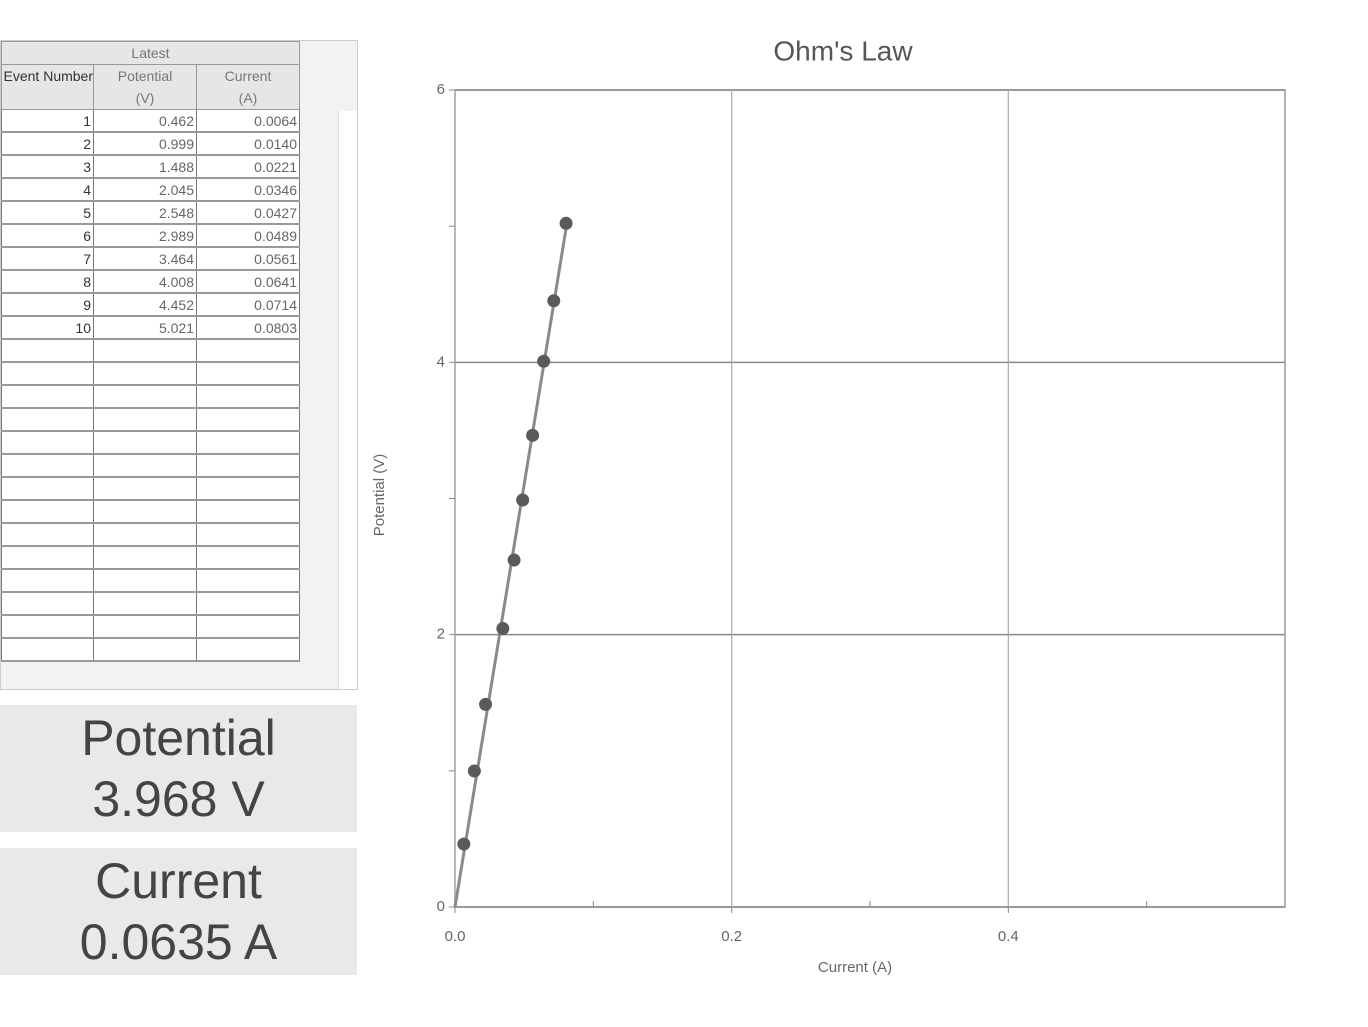 This screenshot has height=1027, width=1368. Describe the element at coordinates (145, 305) in the screenshot. I see `table-cell: 4.452` at that location.